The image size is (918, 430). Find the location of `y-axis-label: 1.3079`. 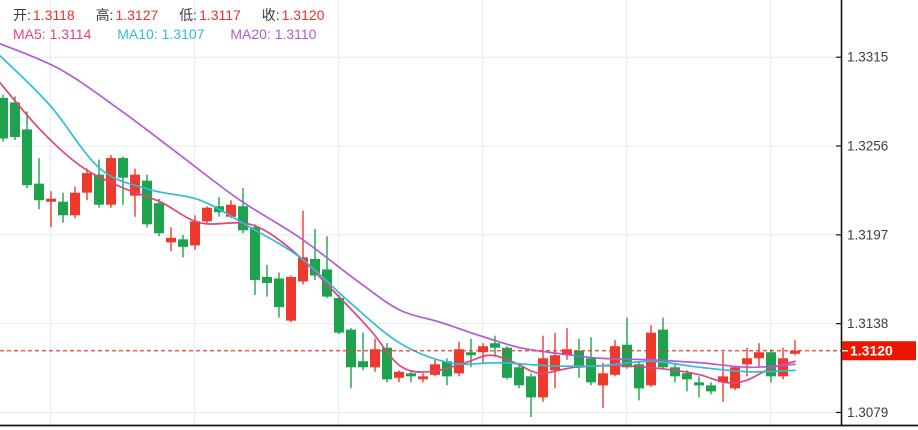

y-axis-label: 1.3079 is located at coordinates (867, 412).